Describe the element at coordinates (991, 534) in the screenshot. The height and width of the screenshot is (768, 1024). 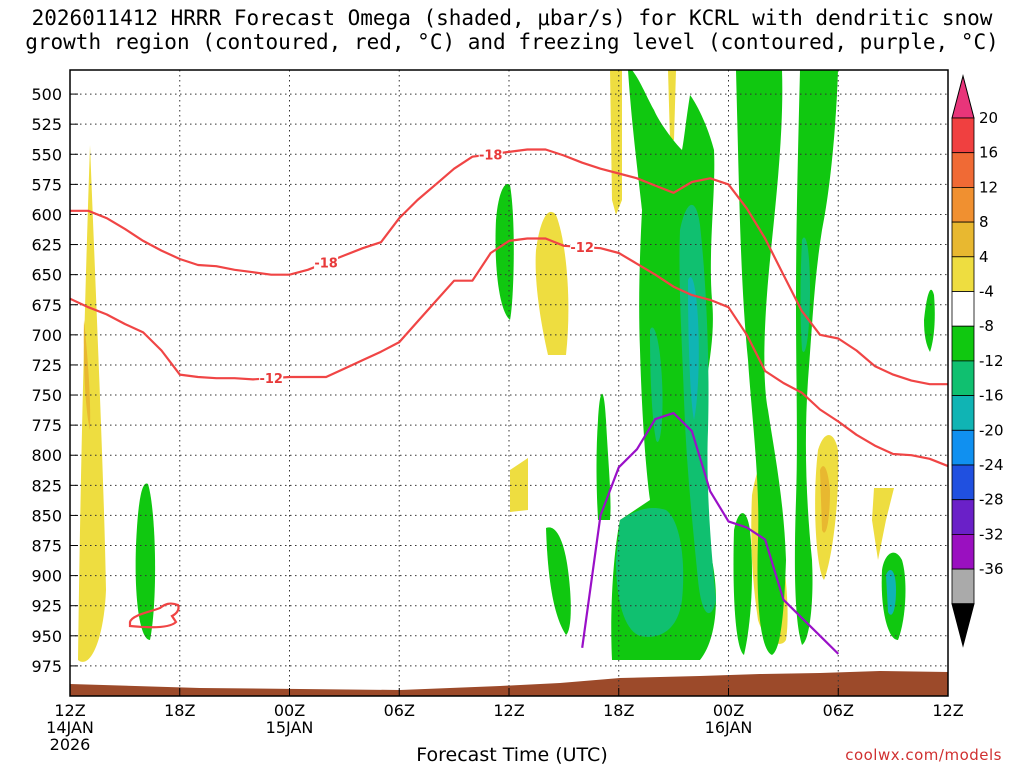
I see `colorbar-label: -32` at that location.